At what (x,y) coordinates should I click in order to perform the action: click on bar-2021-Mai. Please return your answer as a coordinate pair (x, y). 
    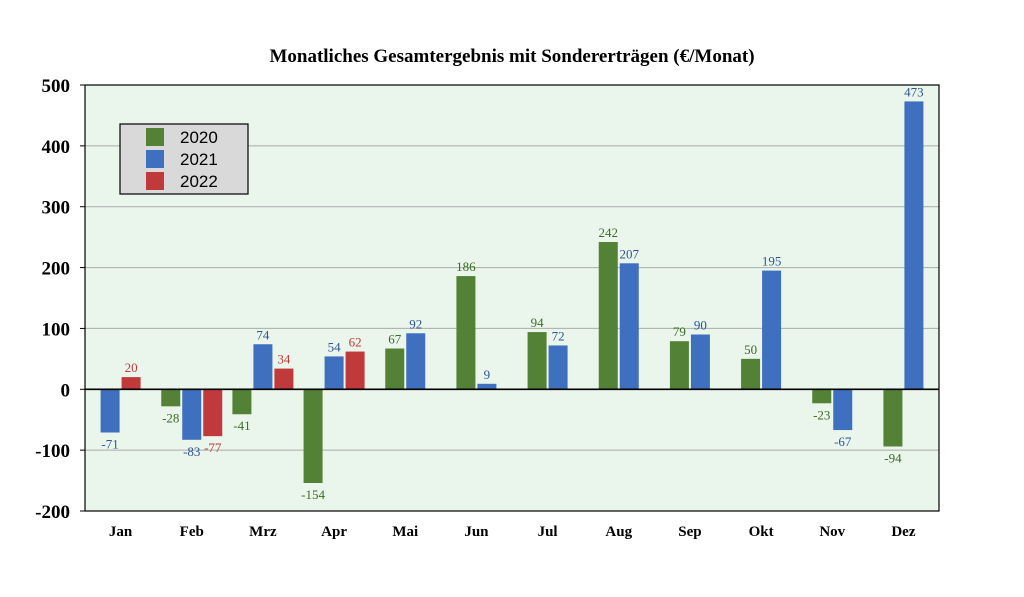
    Looking at the image, I should click on (416, 361).